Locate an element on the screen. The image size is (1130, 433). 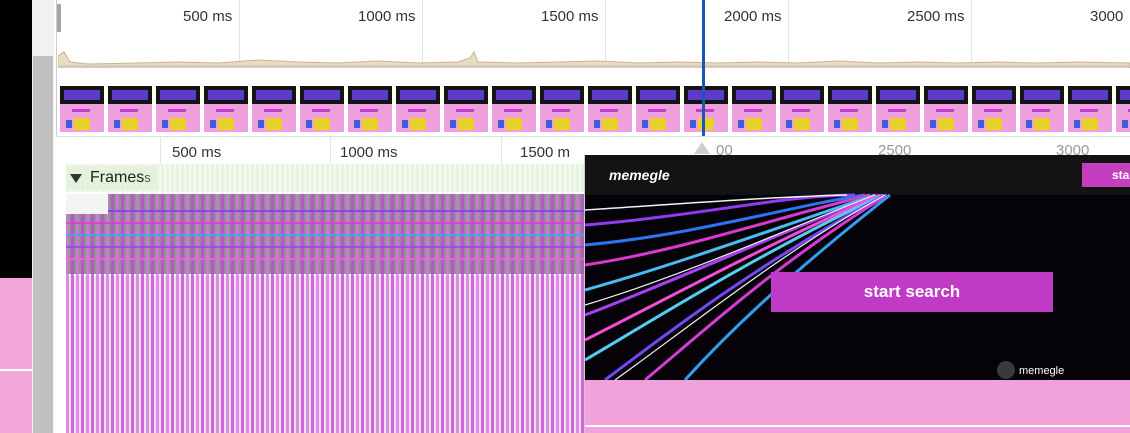
overview-tick-label: 3000 is located at coordinates (1107, 16).